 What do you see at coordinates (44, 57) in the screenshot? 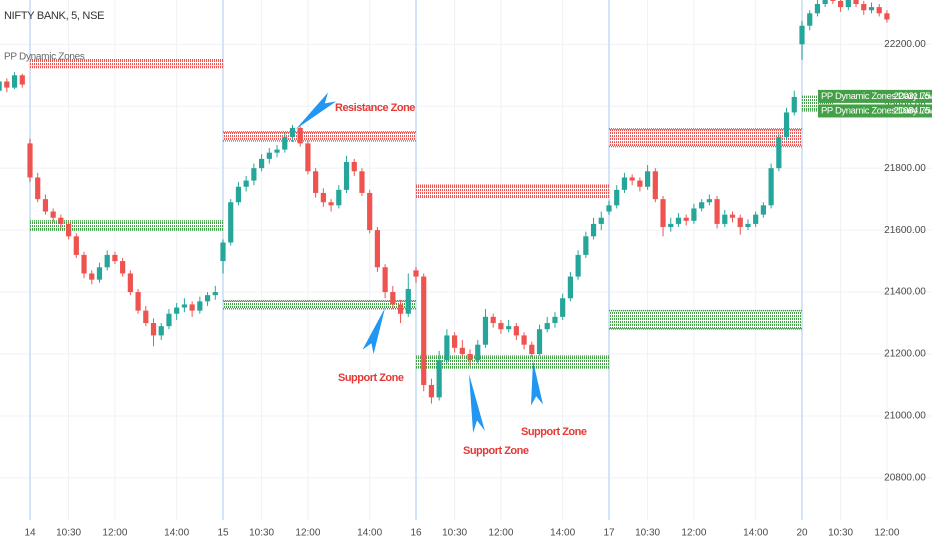
I see `indicator-name: PP Dynamic Zones` at bounding box center [44, 57].